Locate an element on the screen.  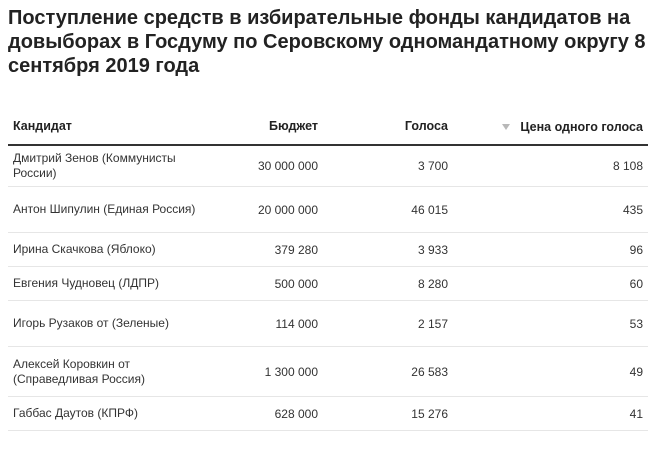
cell-votes: 8 280 is located at coordinates (432, 283).